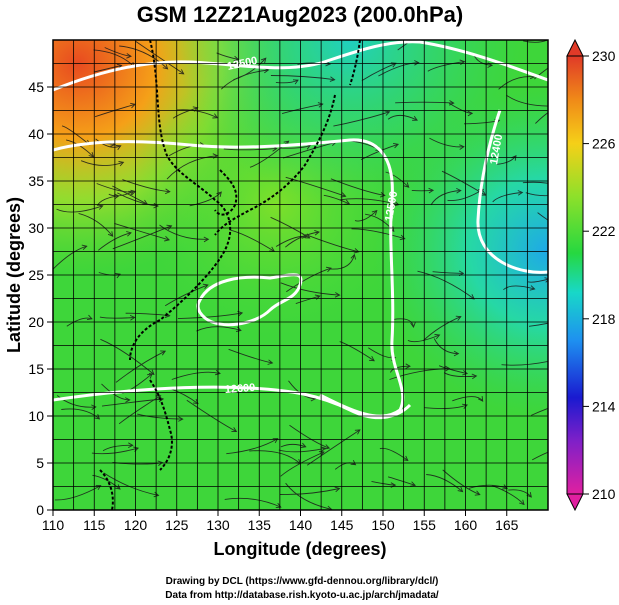 This screenshot has width=619, height=605. Describe the element at coordinates (40, 463) in the screenshot. I see `y-tick-label: 5` at that location.